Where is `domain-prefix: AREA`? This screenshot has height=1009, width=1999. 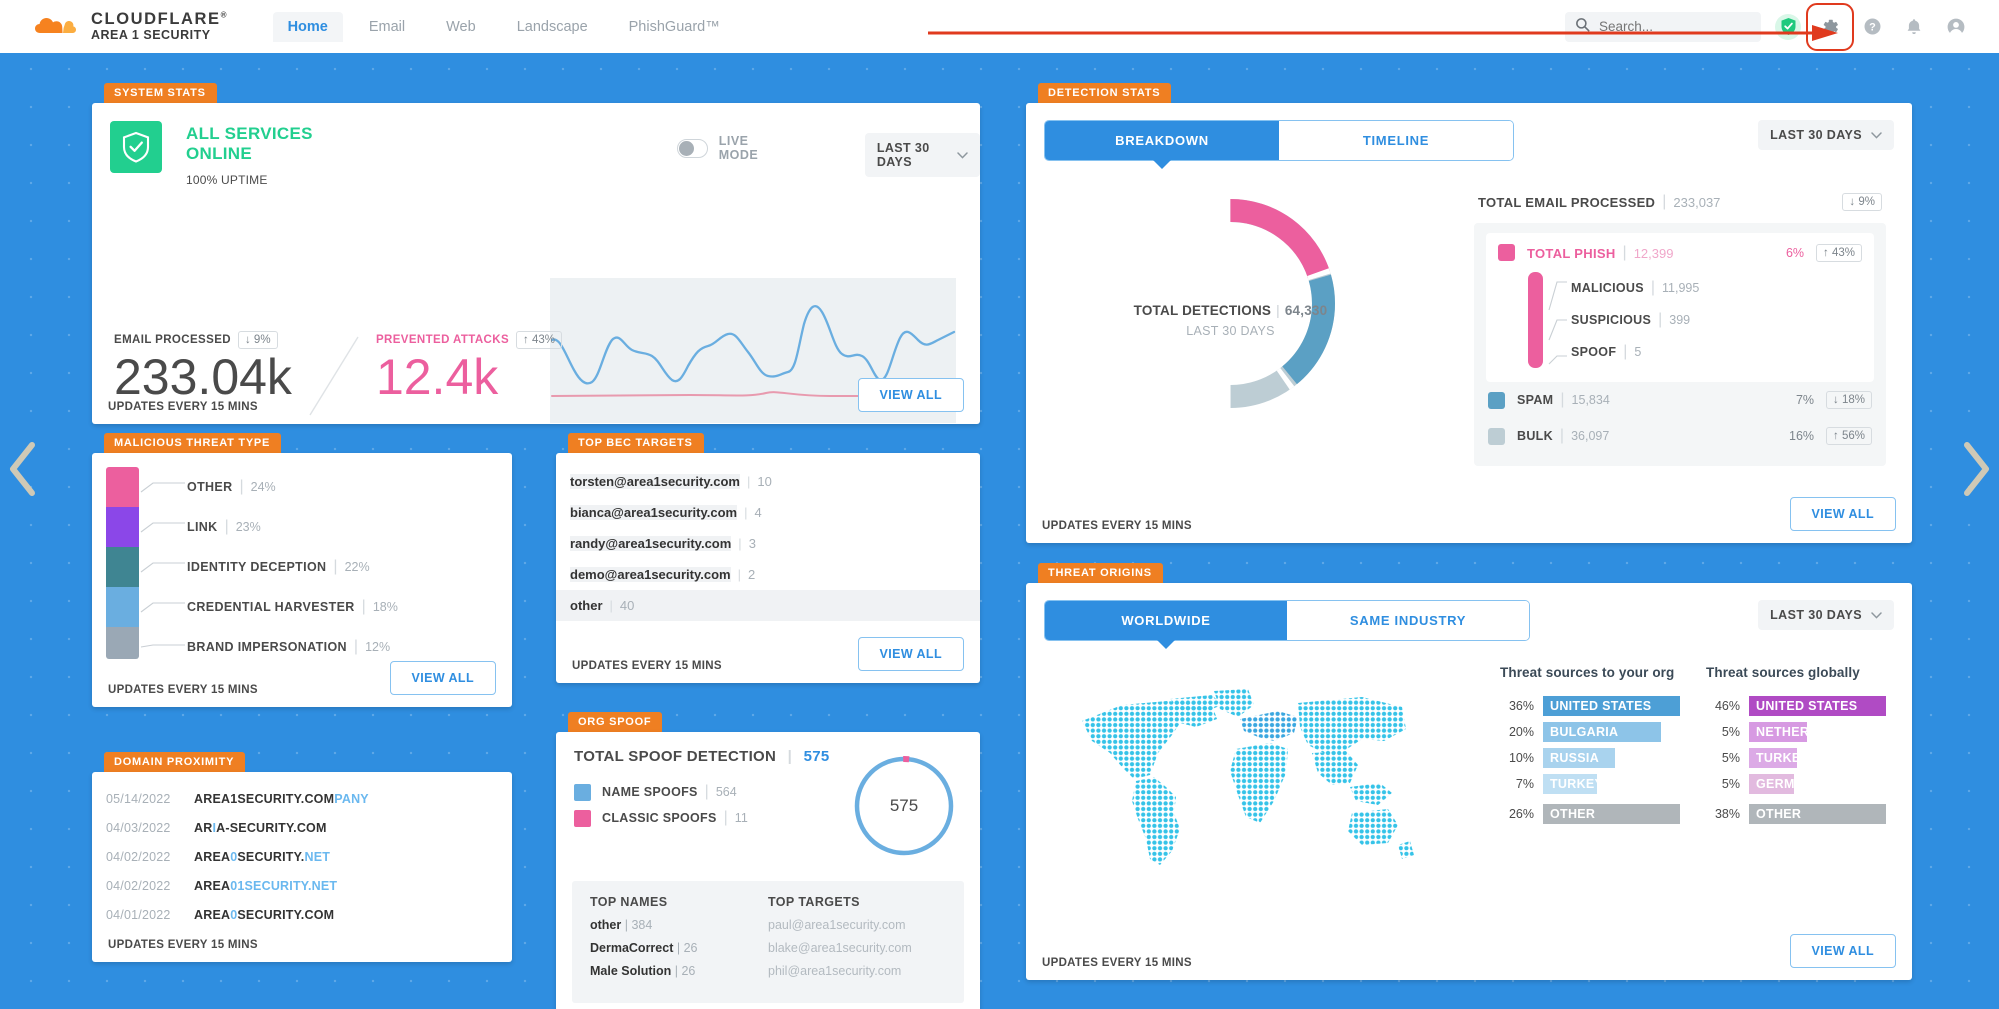
domain-prefix: AREA is located at coordinates (212, 856).